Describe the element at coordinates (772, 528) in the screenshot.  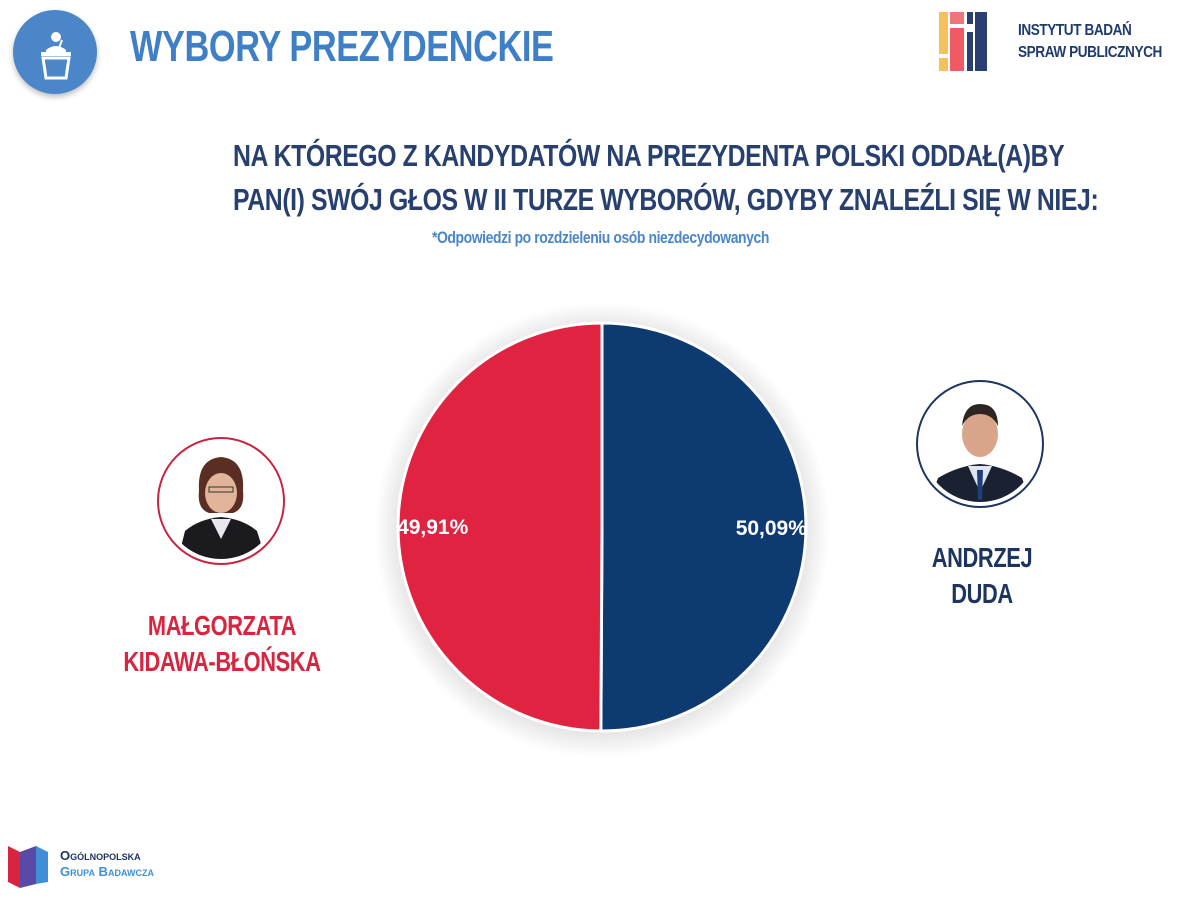
I see `pie-slice-label-1: 50,09%` at that location.